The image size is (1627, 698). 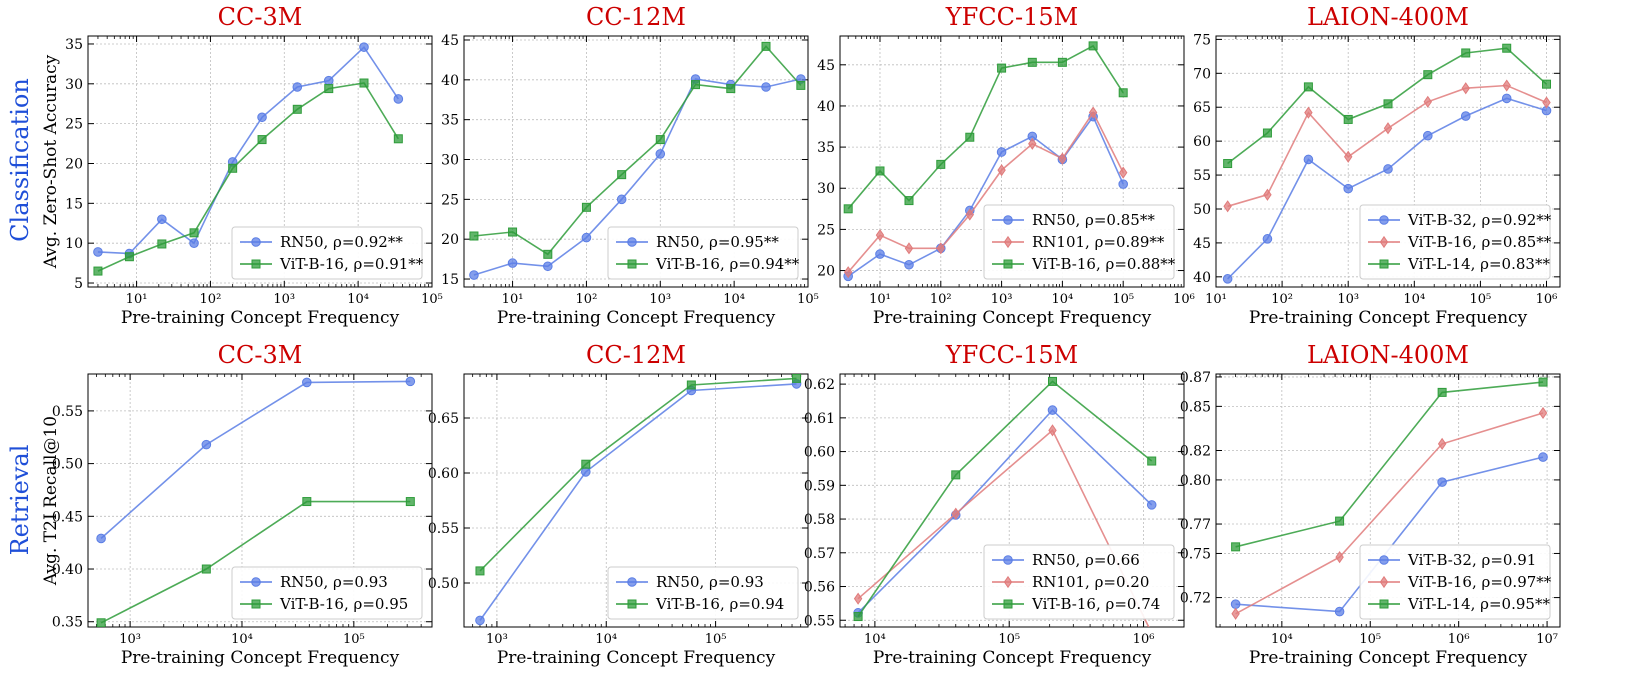 What do you see at coordinates (1195, 407) in the screenshot?
I see `y-tick-label: 0.85` at bounding box center [1195, 407].